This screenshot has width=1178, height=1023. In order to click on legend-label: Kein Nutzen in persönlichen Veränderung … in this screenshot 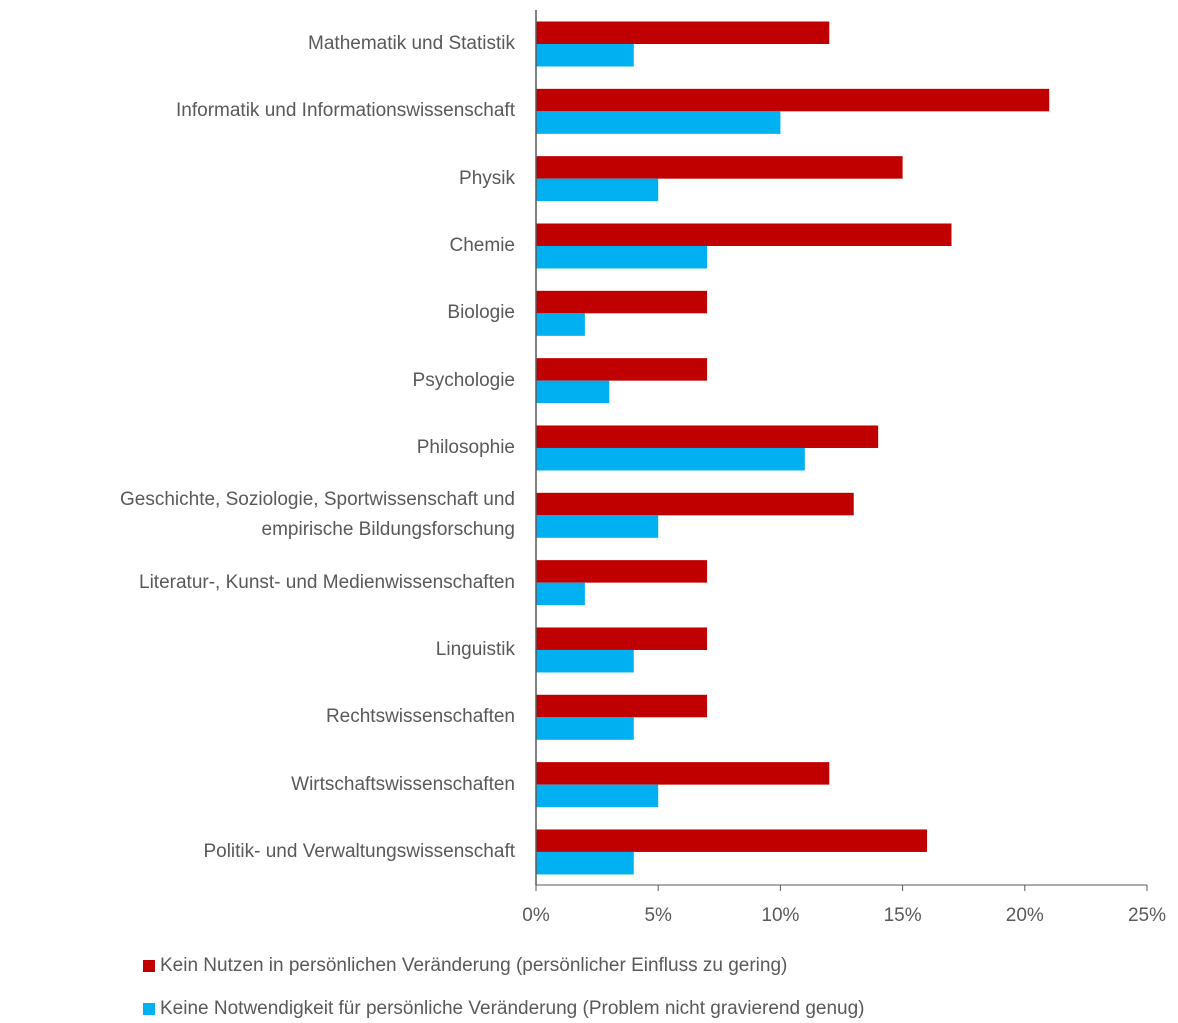, I will do `click(473, 965)`.